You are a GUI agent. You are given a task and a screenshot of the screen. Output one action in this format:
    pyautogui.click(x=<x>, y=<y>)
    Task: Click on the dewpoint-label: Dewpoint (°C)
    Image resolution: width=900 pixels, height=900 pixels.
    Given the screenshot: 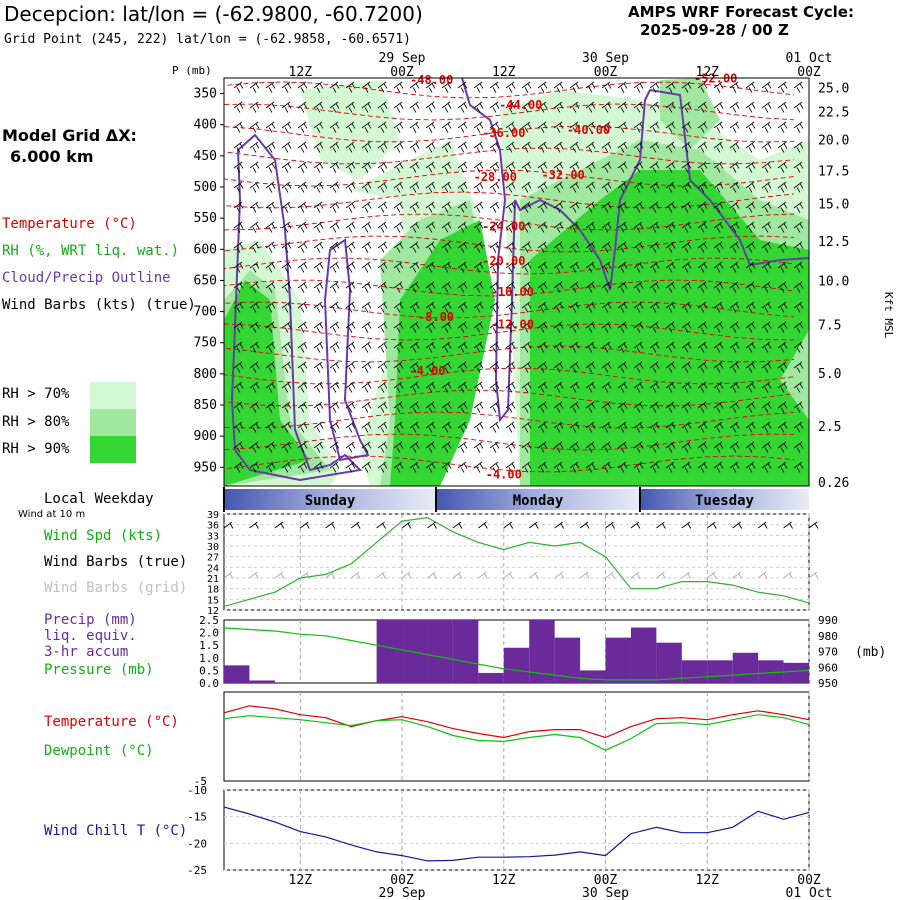 What is the action you would take?
    pyautogui.click(x=99, y=751)
    